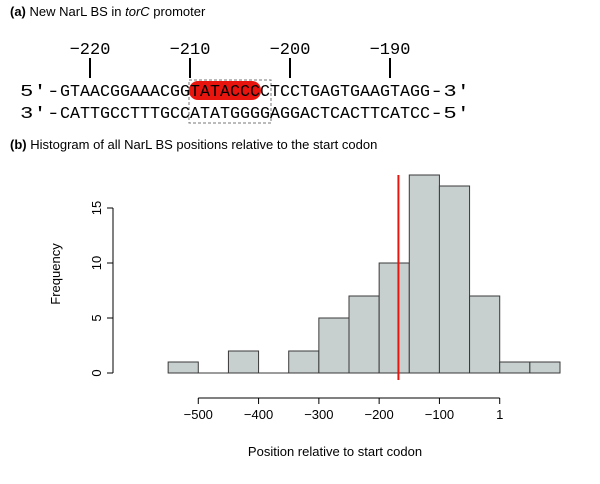 The width and height of the screenshot is (600, 484). What do you see at coordinates (439, 414) in the screenshot?
I see `x-tick-label: −100` at bounding box center [439, 414].